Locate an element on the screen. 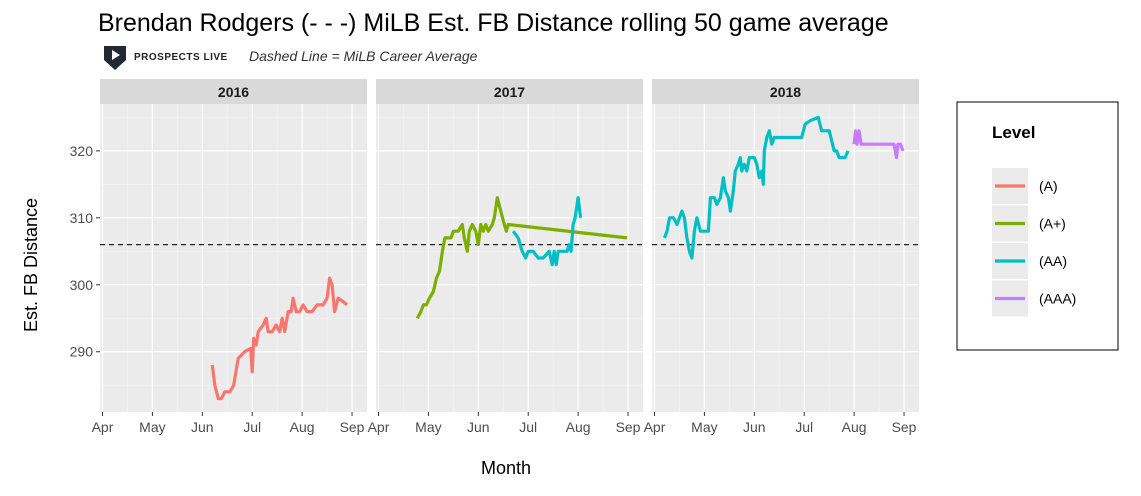 The width and height of the screenshot is (1141, 496). legend-label: (A+) is located at coordinates (1052, 224).